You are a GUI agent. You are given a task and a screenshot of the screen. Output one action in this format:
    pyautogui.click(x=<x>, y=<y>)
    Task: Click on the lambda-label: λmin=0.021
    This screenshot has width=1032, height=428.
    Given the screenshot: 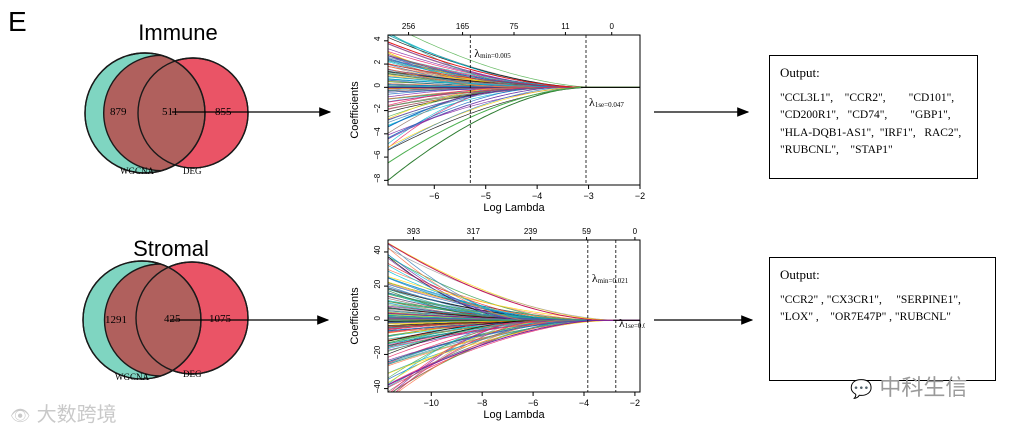 What is the action you would take?
    pyautogui.click(x=610, y=278)
    